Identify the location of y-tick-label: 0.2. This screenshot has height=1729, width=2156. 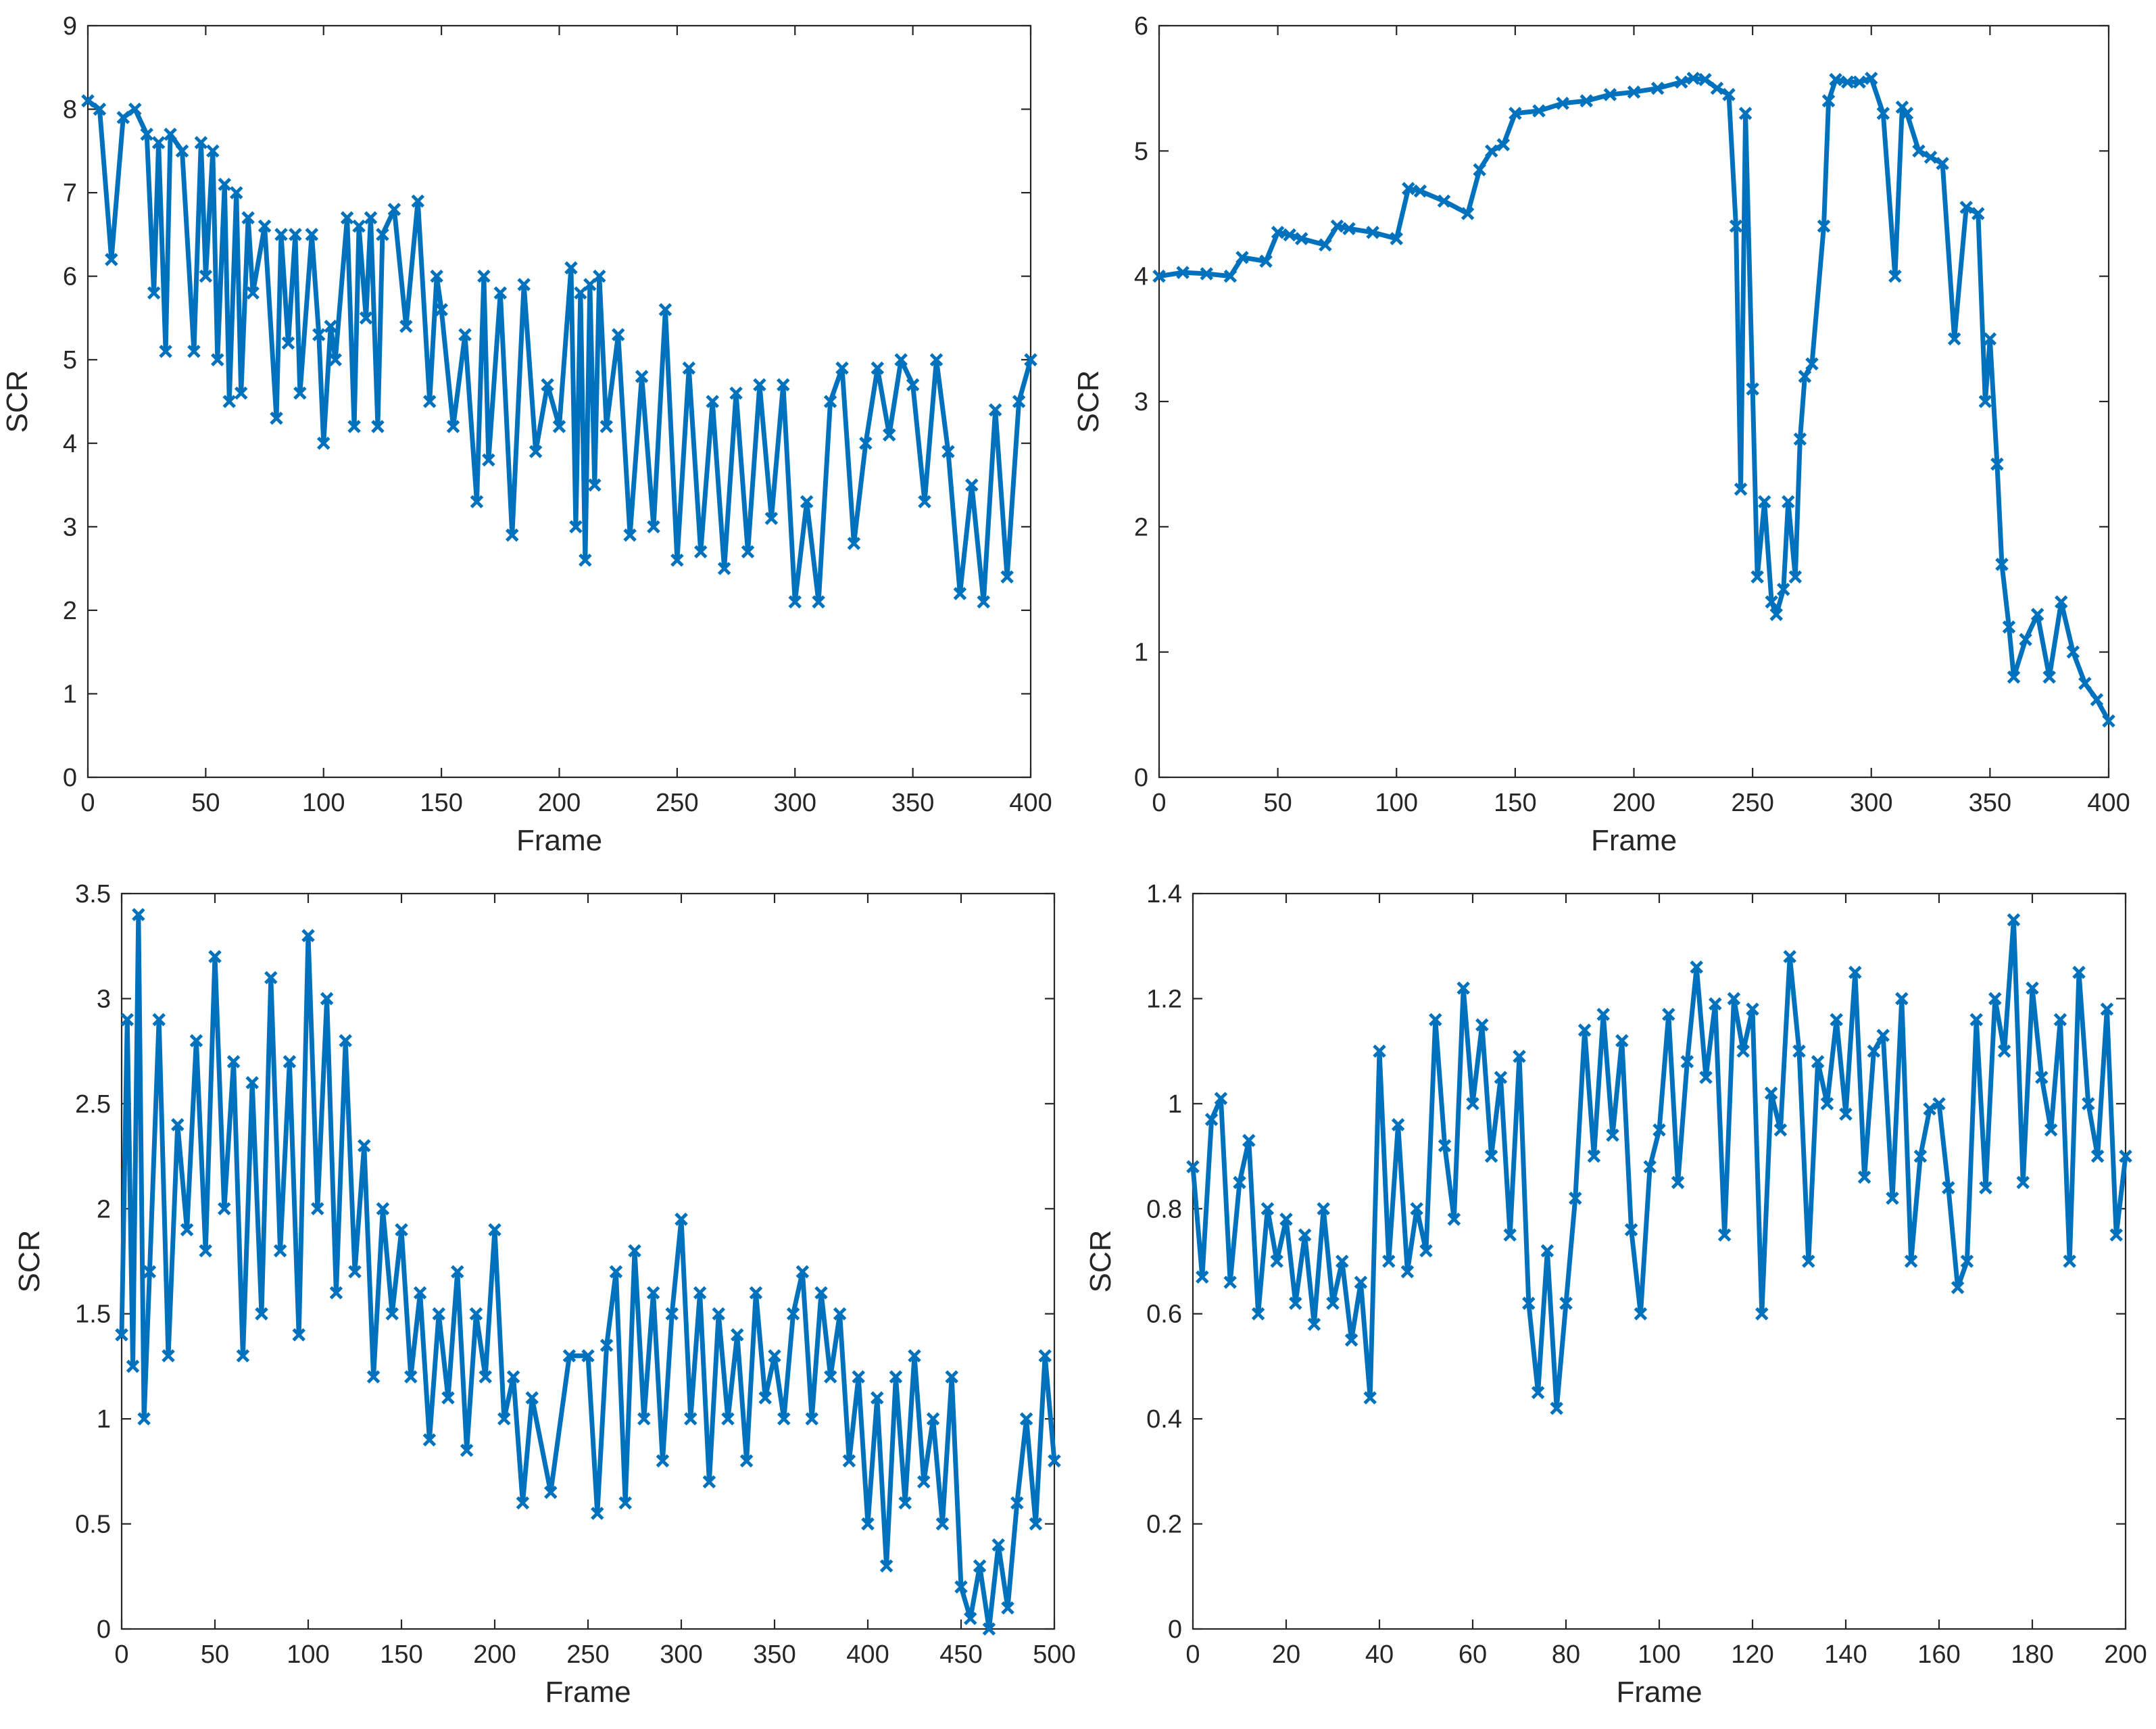
(1164, 1525).